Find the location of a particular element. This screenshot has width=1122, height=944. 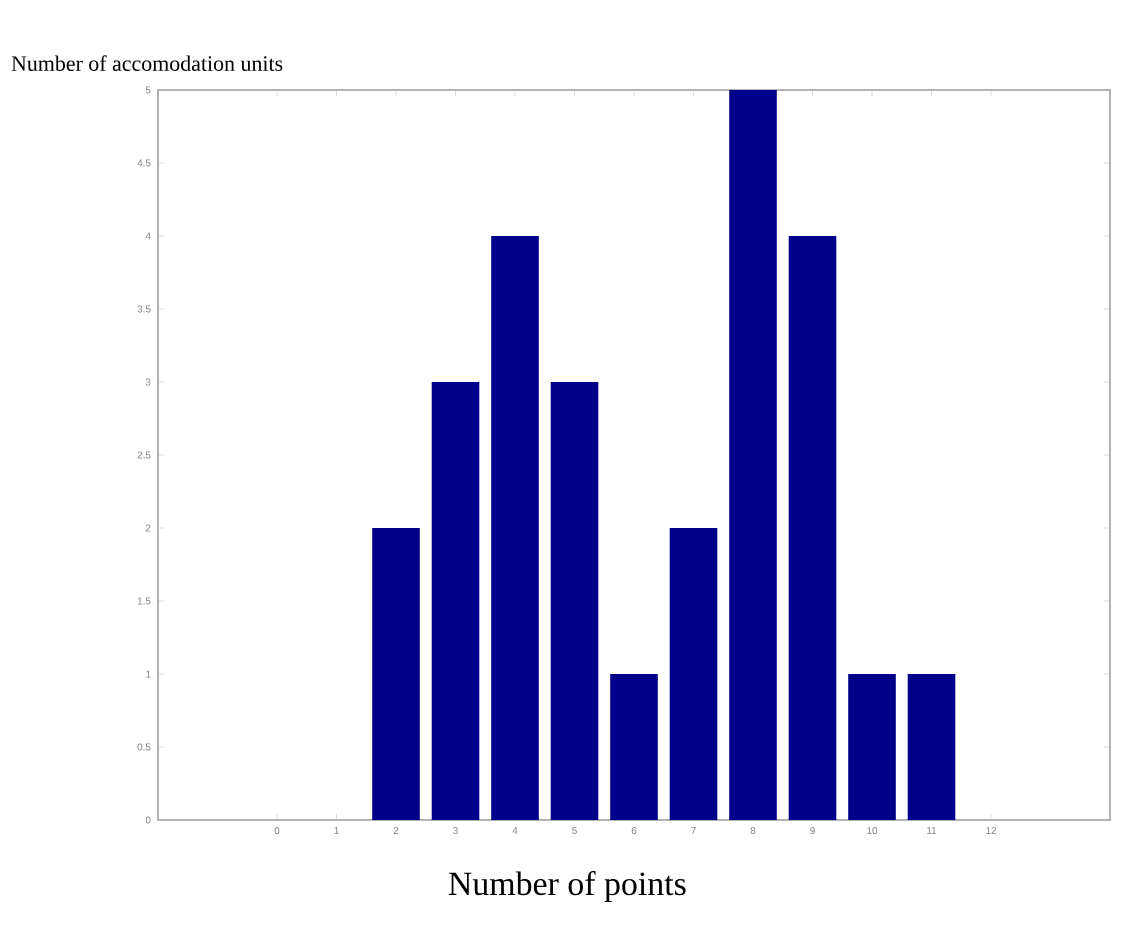

y-axis-title: Number of accomodation units is located at coordinates (147, 63).